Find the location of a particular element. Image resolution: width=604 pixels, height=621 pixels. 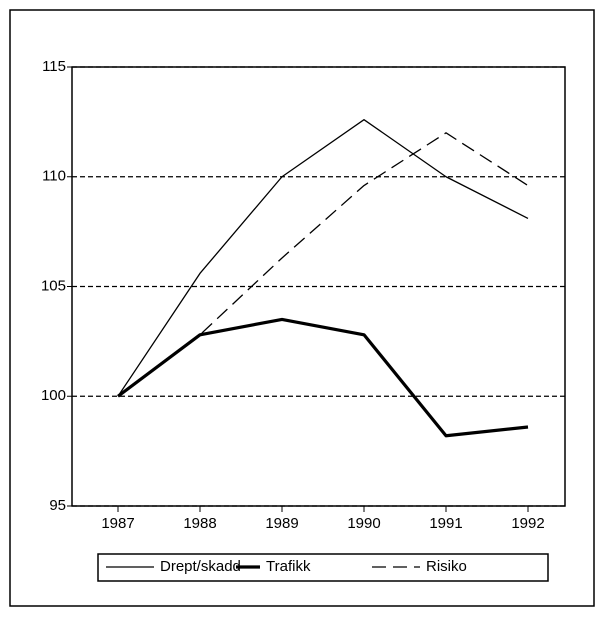

x-tick-label: 1989 is located at coordinates (281, 523).